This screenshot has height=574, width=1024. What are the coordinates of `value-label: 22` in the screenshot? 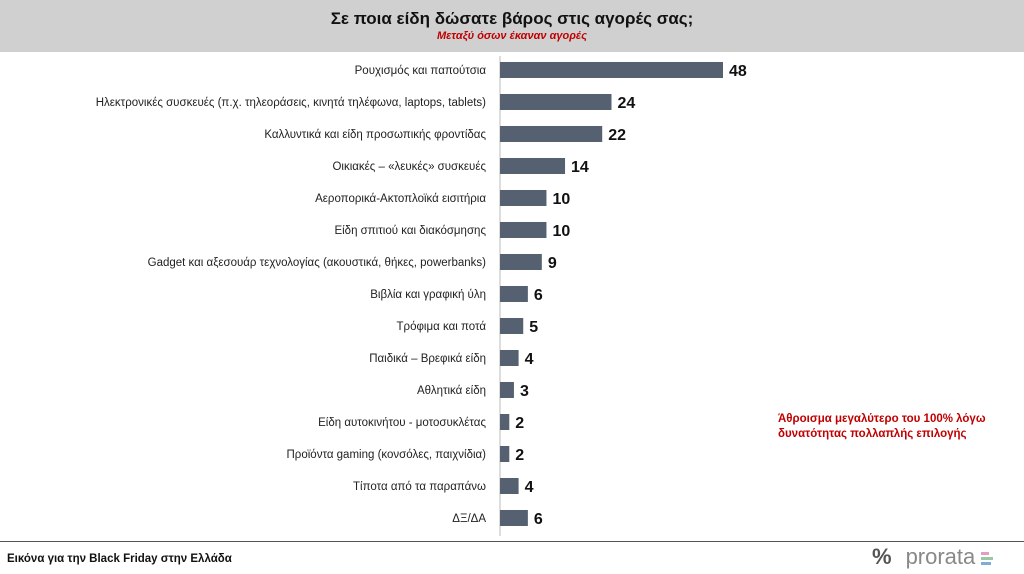 It's located at (617, 135).